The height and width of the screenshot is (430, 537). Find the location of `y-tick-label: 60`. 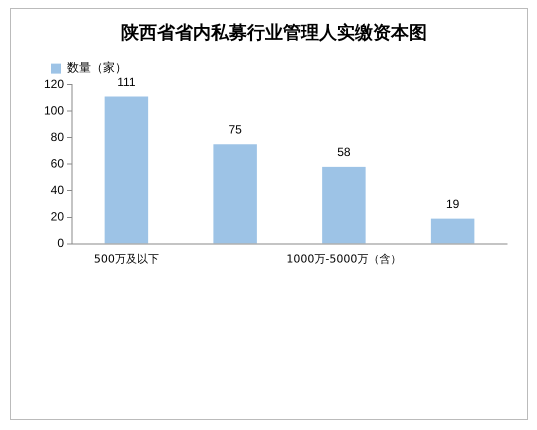

y-tick-label: 60 is located at coordinates (57, 163).